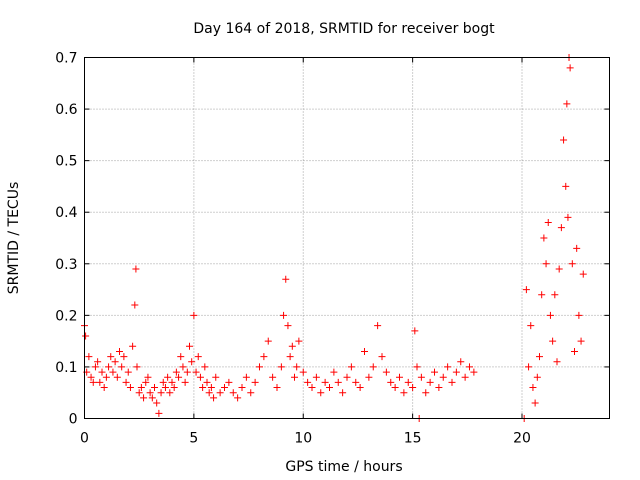  I want to click on y-tick-label: 0.2, so click(66, 316).